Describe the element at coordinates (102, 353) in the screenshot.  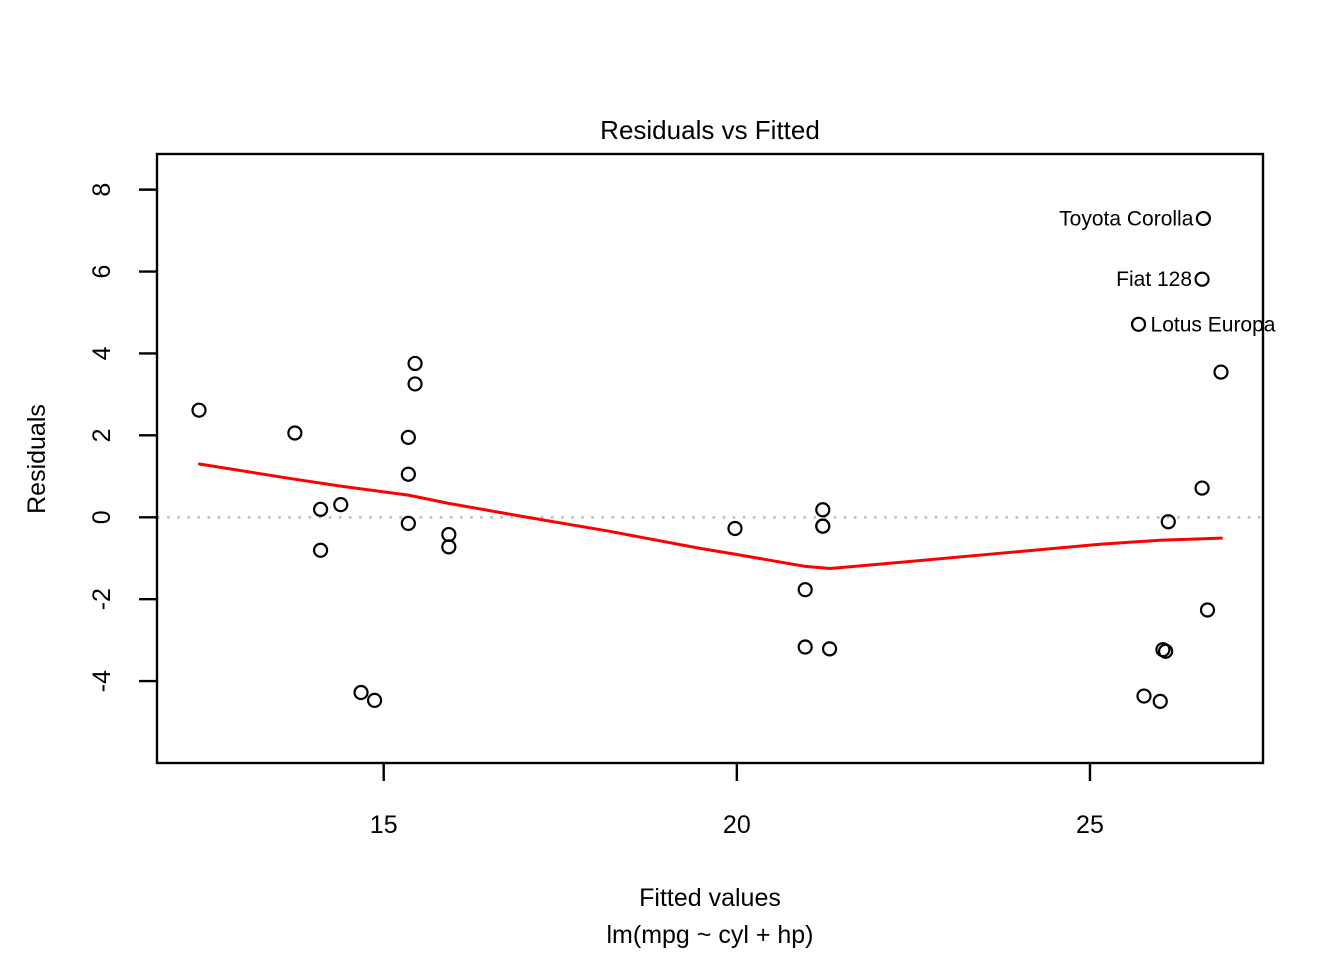
I see `y-tick-label: 4` at that location.